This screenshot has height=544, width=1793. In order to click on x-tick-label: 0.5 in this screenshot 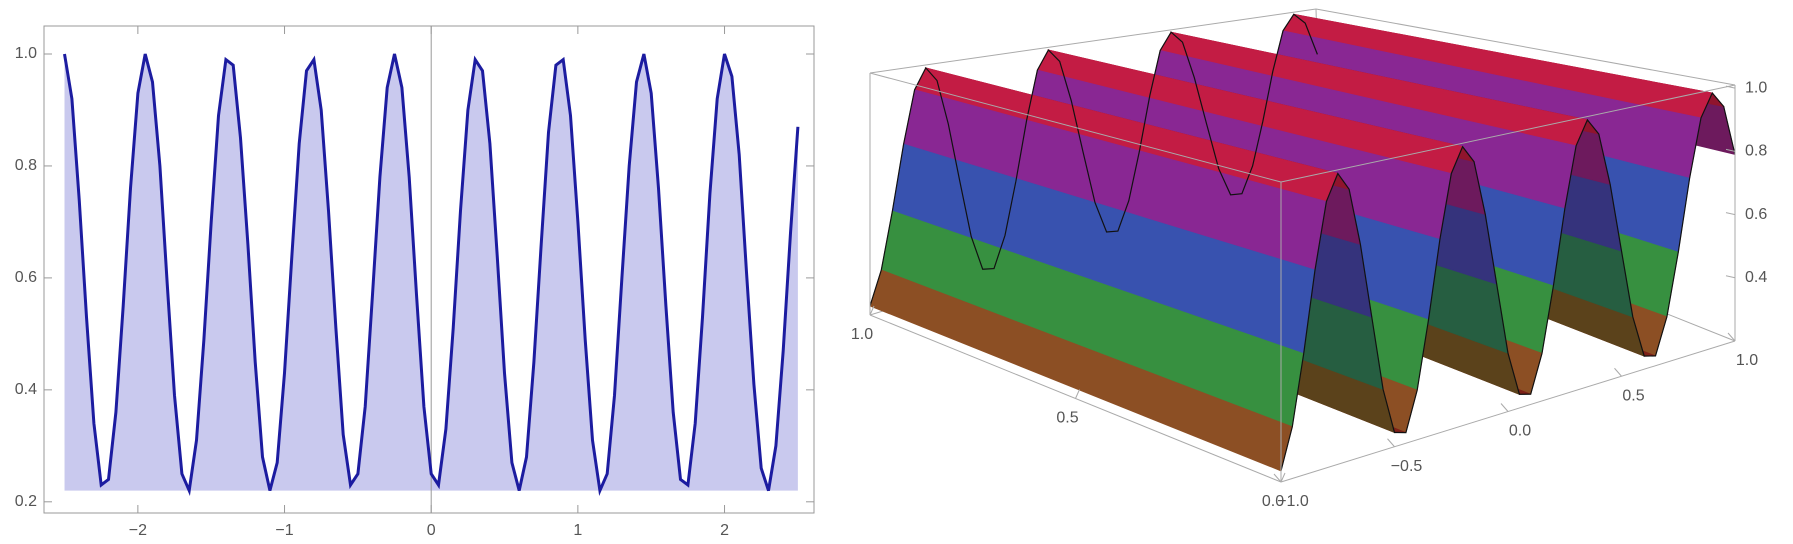, I will do `click(1067, 418)`.